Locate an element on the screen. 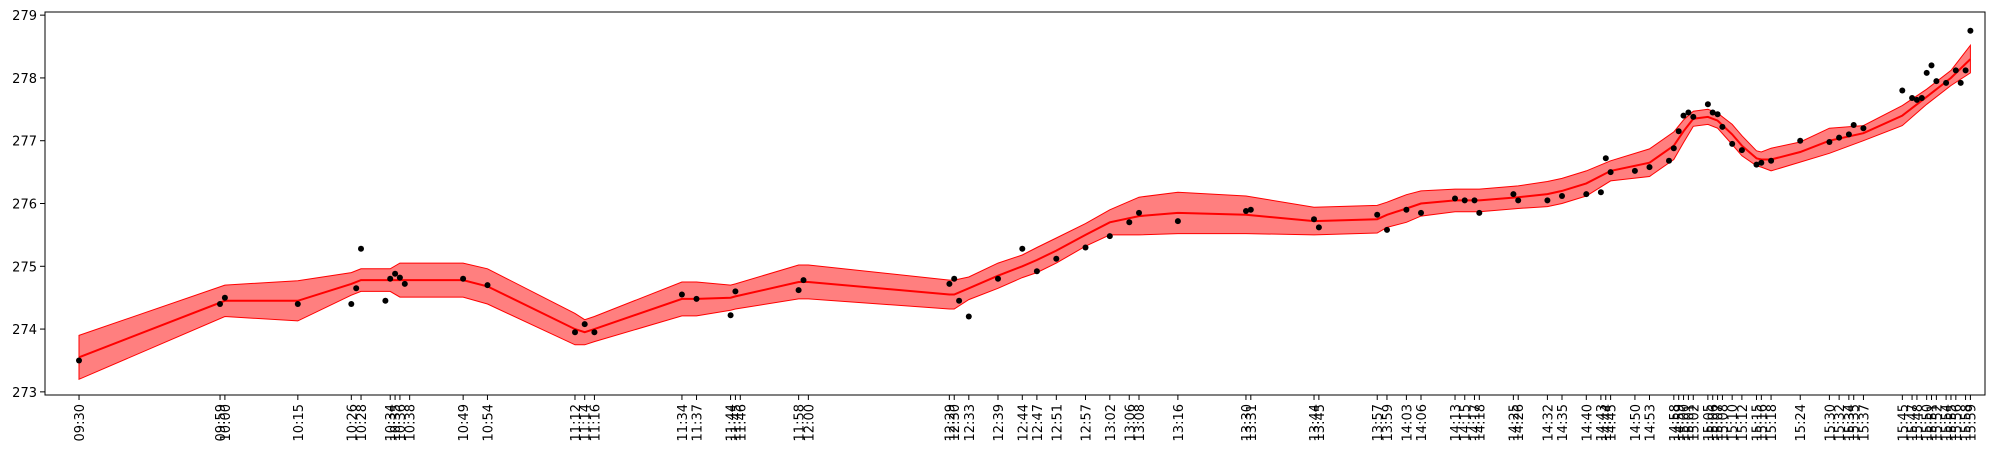  x-tick-label: 14:26 is located at coordinates (1519, 422).